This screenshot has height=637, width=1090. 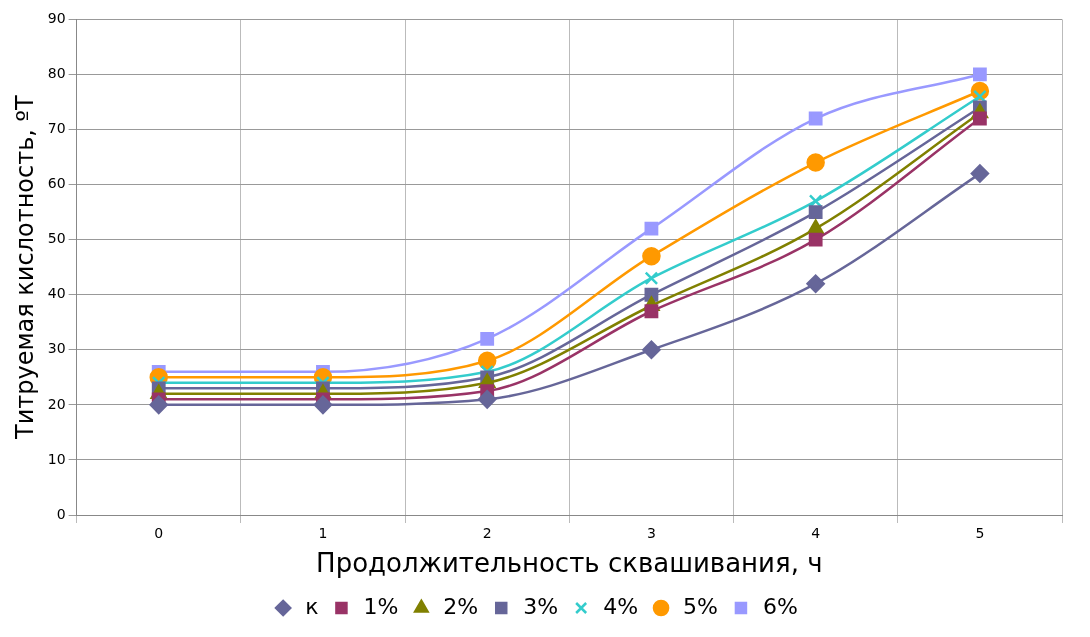 I want to click on x-tick-label: 4, so click(x=816, y=533).